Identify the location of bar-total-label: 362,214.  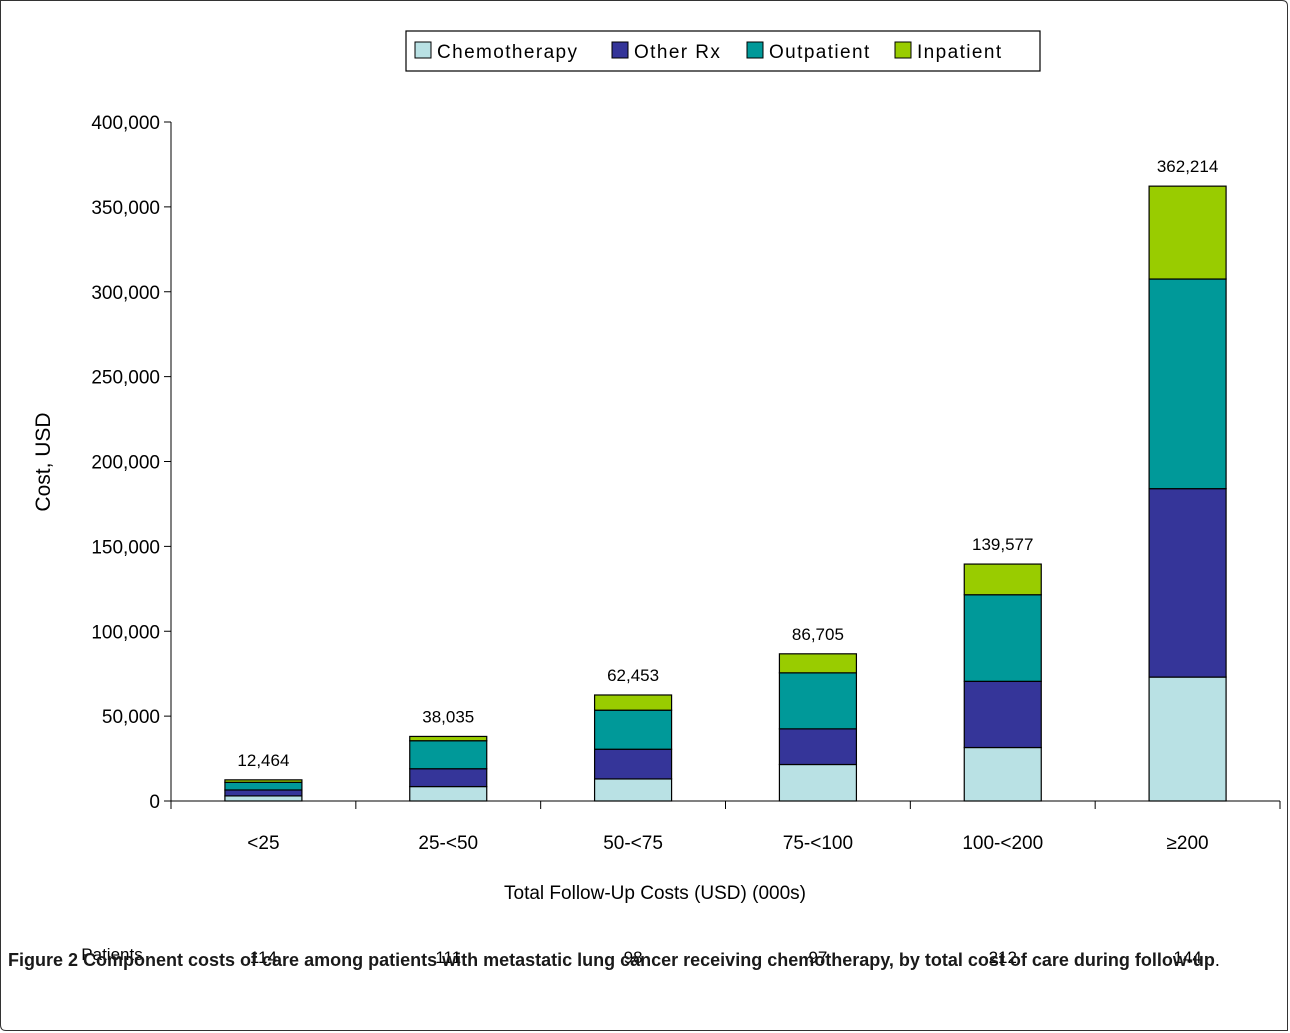
(1187, 166).